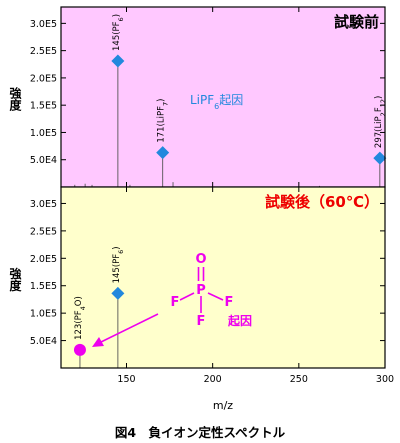  Describe the element at coordinates (80, 318) in the screenshot. I see `peak-label: 123(PF4O)` at that location.